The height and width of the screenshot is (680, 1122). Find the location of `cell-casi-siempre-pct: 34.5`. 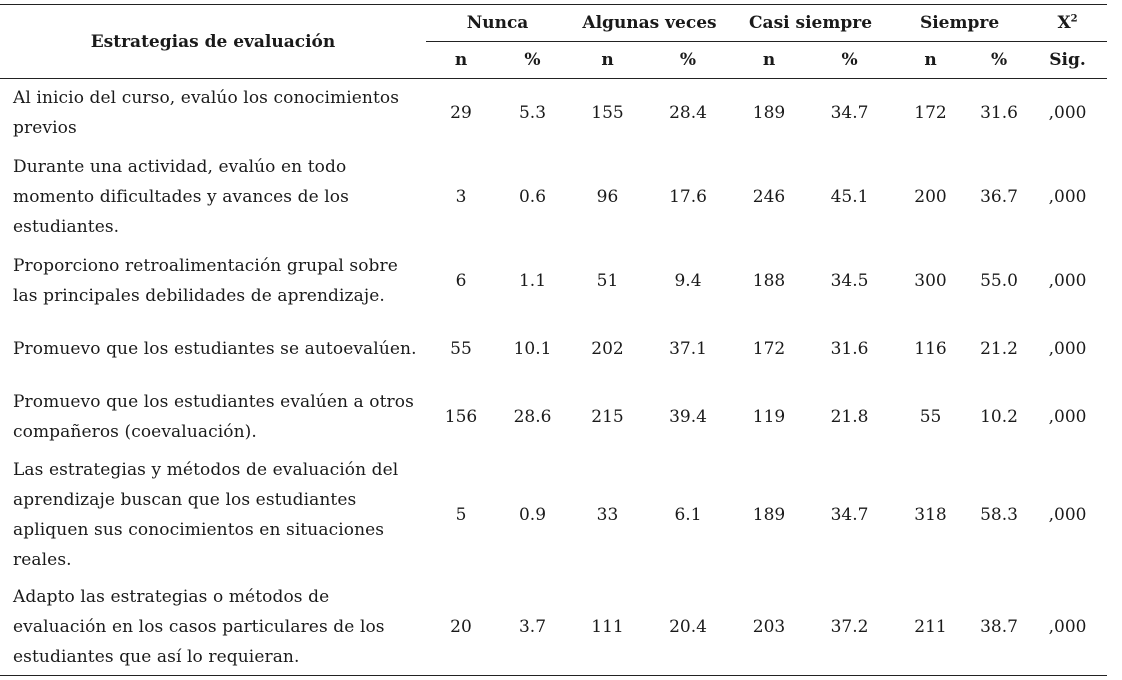

cell-casi-siempre-pct: 34.5 is located at coordinates (849, 280).